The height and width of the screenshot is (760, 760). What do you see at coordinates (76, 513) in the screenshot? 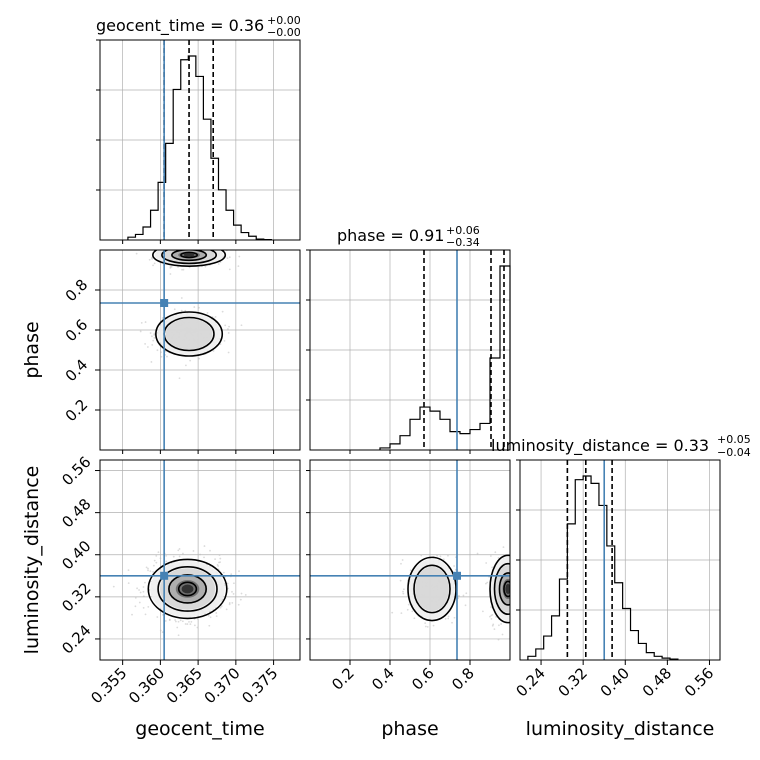
I see `ytick-label-luminosity_distance: 0.48` at bounding box center [76, 513].